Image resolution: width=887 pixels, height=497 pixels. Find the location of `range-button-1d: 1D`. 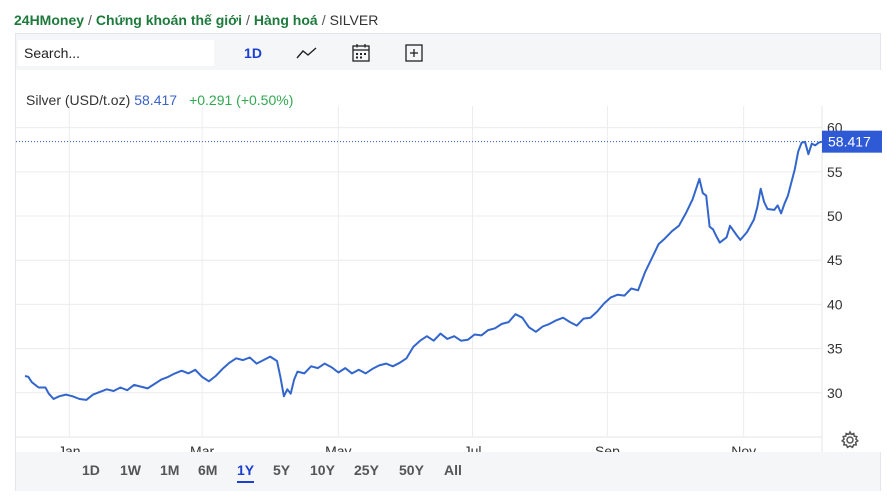

range-button-1d: 1D is located at coordinates (91, 470).